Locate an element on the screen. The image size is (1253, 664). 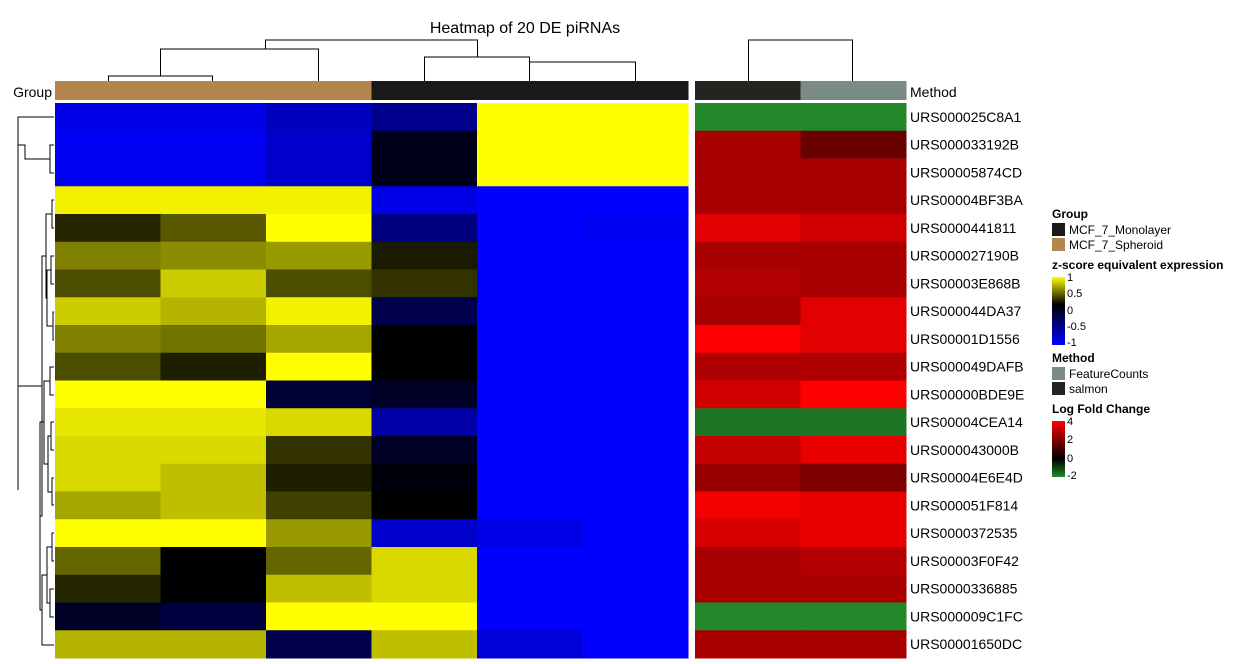
row-label: URS000025C8A1 is located at coordinates (966, 117).